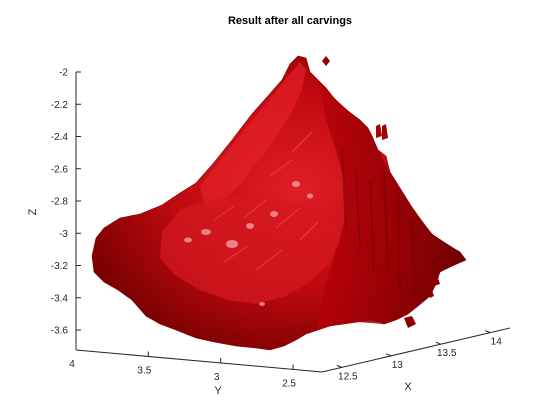 The height and width of the screenshot is (420, 560). Describe the element at coordinates (60, 105) in the screenshot. I see `z-tick-label: -2.2` at that location.